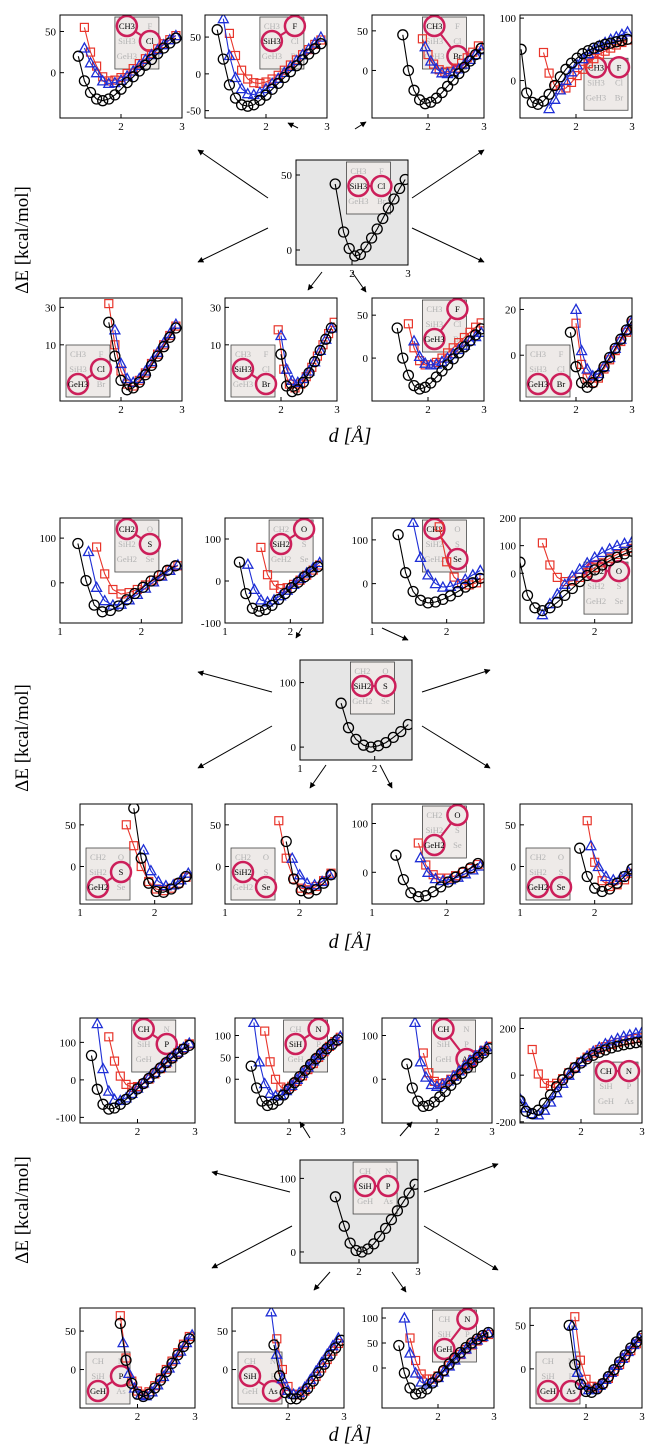 The width and height of the screenshot is (645, 1447). I want to click on y-tick-label: 200, so click(508, 1030).